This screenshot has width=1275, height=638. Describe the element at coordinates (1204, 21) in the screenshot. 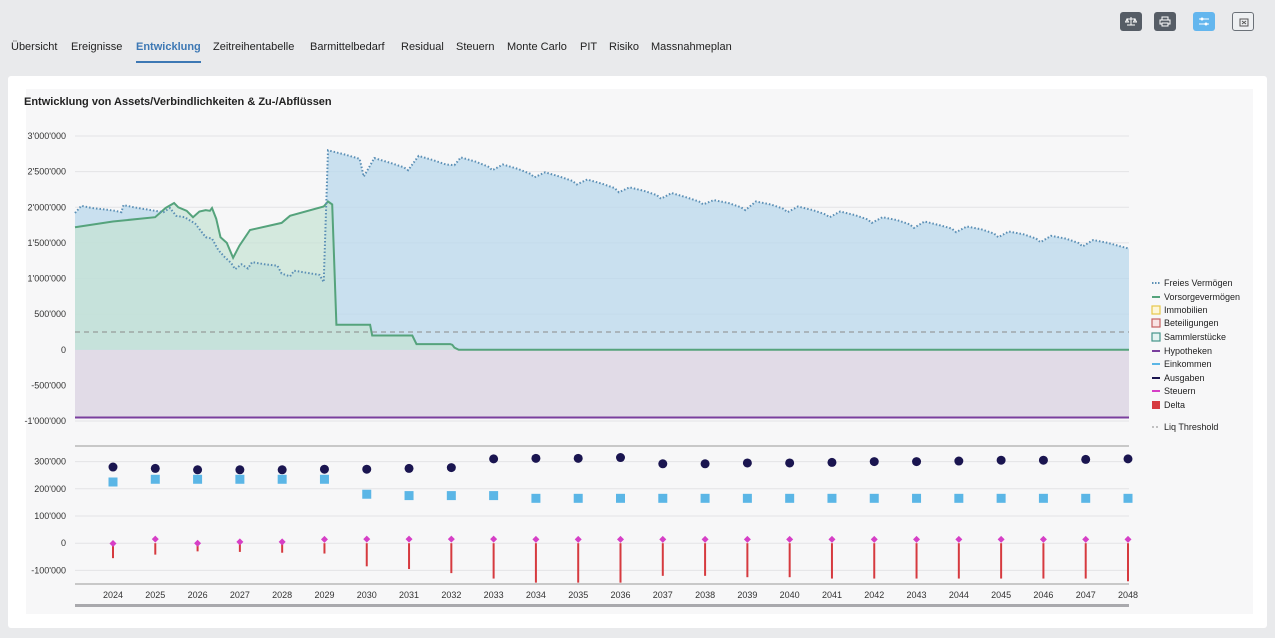

I see `sliders-icon` at that location.